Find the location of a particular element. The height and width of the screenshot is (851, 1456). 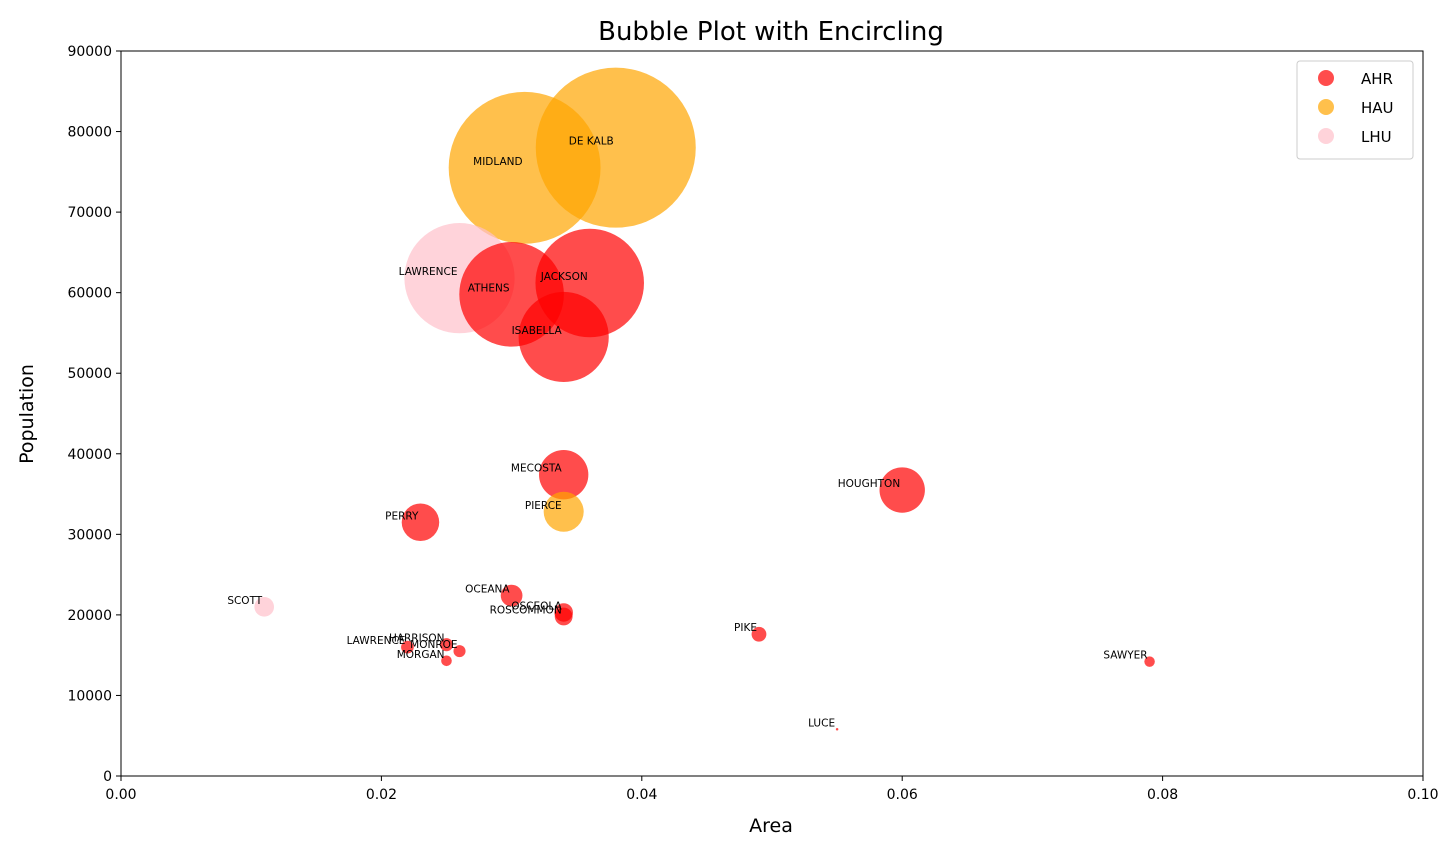

x-tick-label: 0.10 is located at coordinates (1422, 795).